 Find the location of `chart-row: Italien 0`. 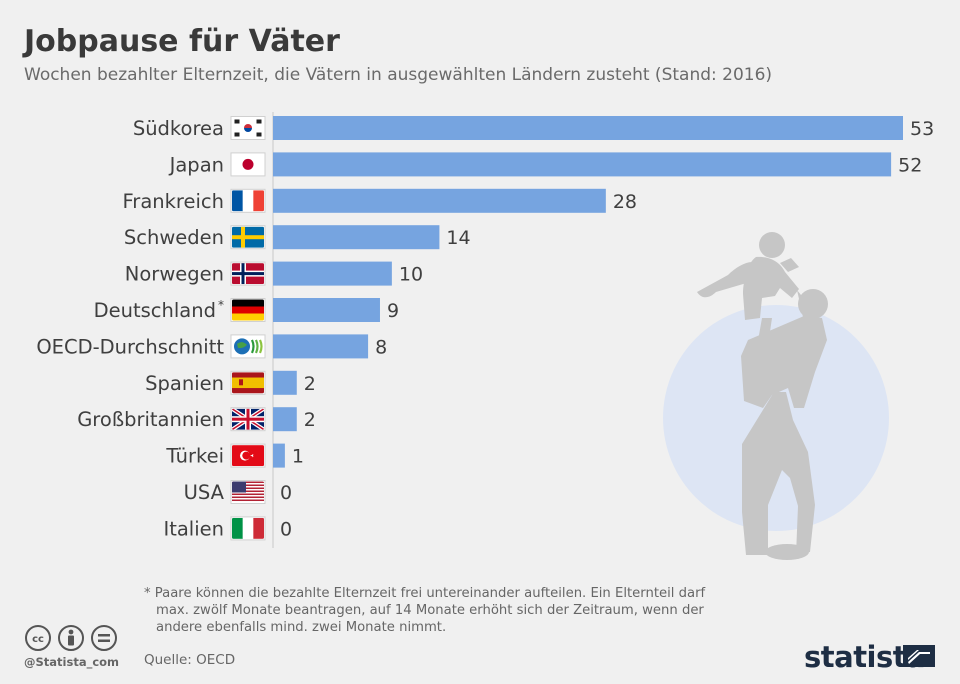

chart-row: Italien 0 is located at coordinates (227, 528).